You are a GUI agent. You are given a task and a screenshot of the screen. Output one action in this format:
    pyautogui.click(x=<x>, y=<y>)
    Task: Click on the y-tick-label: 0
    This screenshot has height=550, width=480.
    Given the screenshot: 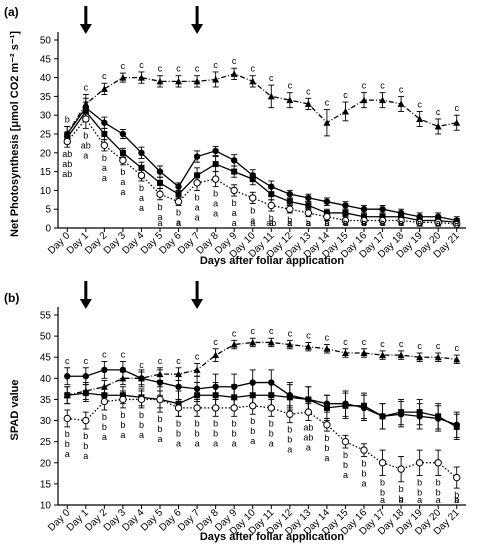 What is the action you would take?
    pyautogui.click(x=48, y=229)
    